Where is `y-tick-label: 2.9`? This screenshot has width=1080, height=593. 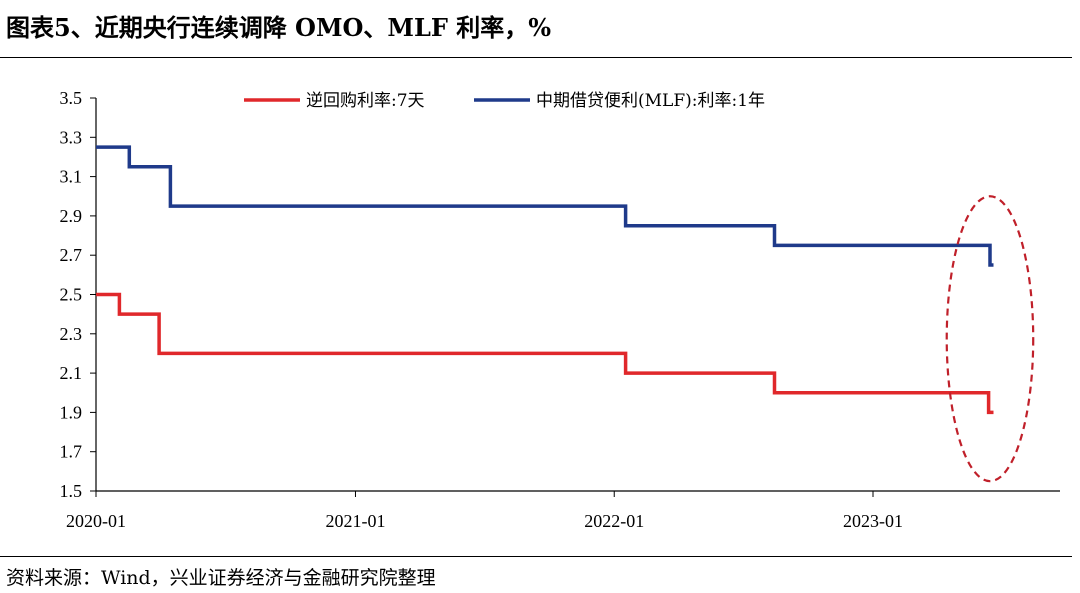 y-tick-label: 2.9 is located at coordinates (71, 216).